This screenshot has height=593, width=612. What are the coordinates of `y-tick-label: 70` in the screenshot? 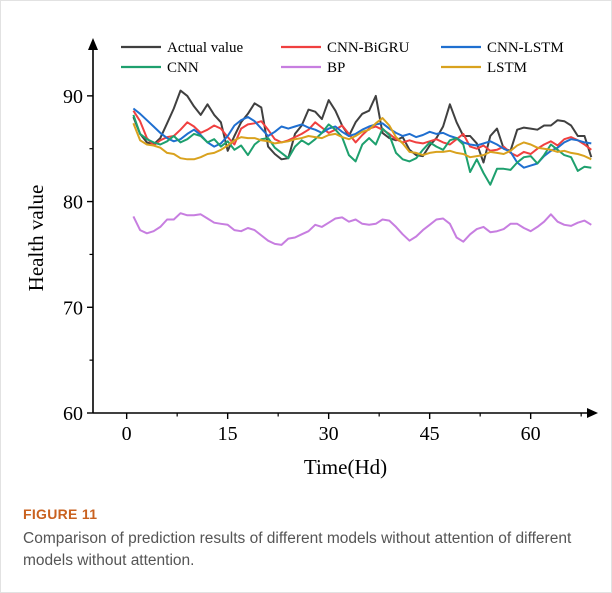 It's located at (73, 308).